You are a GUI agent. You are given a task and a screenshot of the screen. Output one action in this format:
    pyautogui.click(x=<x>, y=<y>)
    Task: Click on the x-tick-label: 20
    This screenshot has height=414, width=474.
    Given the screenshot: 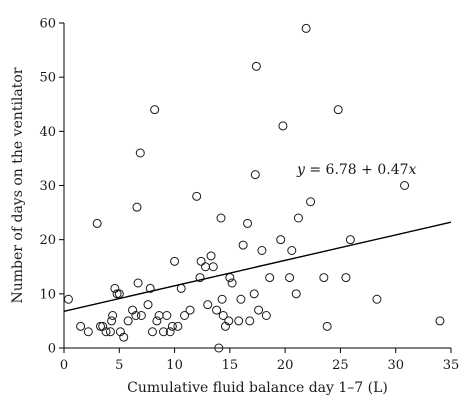 What is the action you would take?
    pyautogui.click(x=285, y=365)
    